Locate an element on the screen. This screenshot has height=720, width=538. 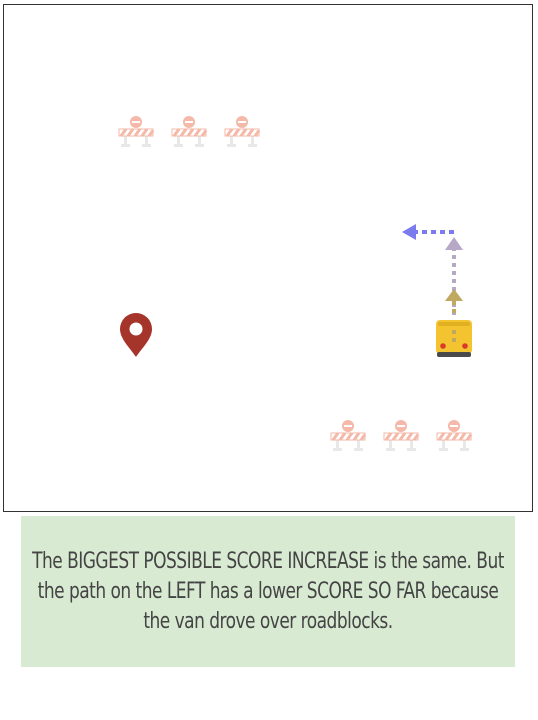
next-move-arrow is located at coordinates (428, 232).